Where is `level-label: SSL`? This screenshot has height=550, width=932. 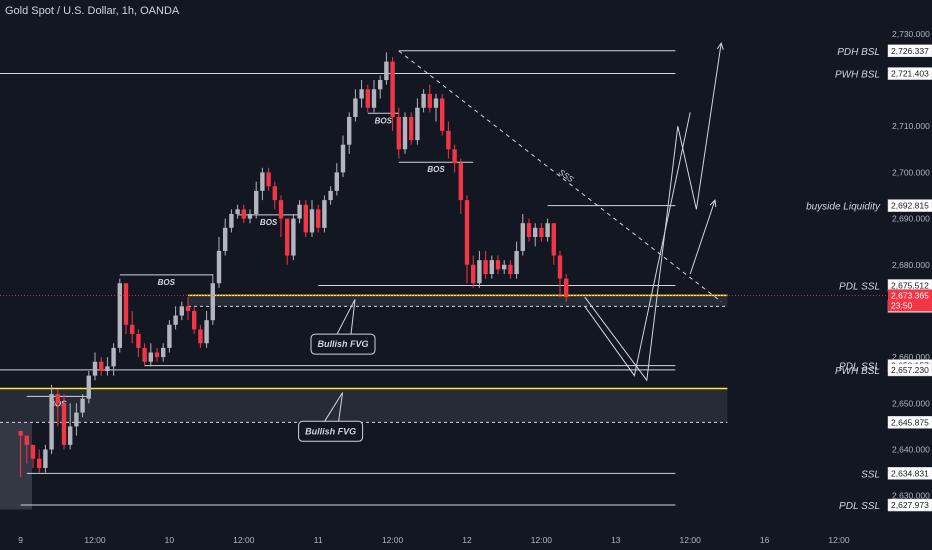 level-label: SSL is located at coordinates (870, 474).